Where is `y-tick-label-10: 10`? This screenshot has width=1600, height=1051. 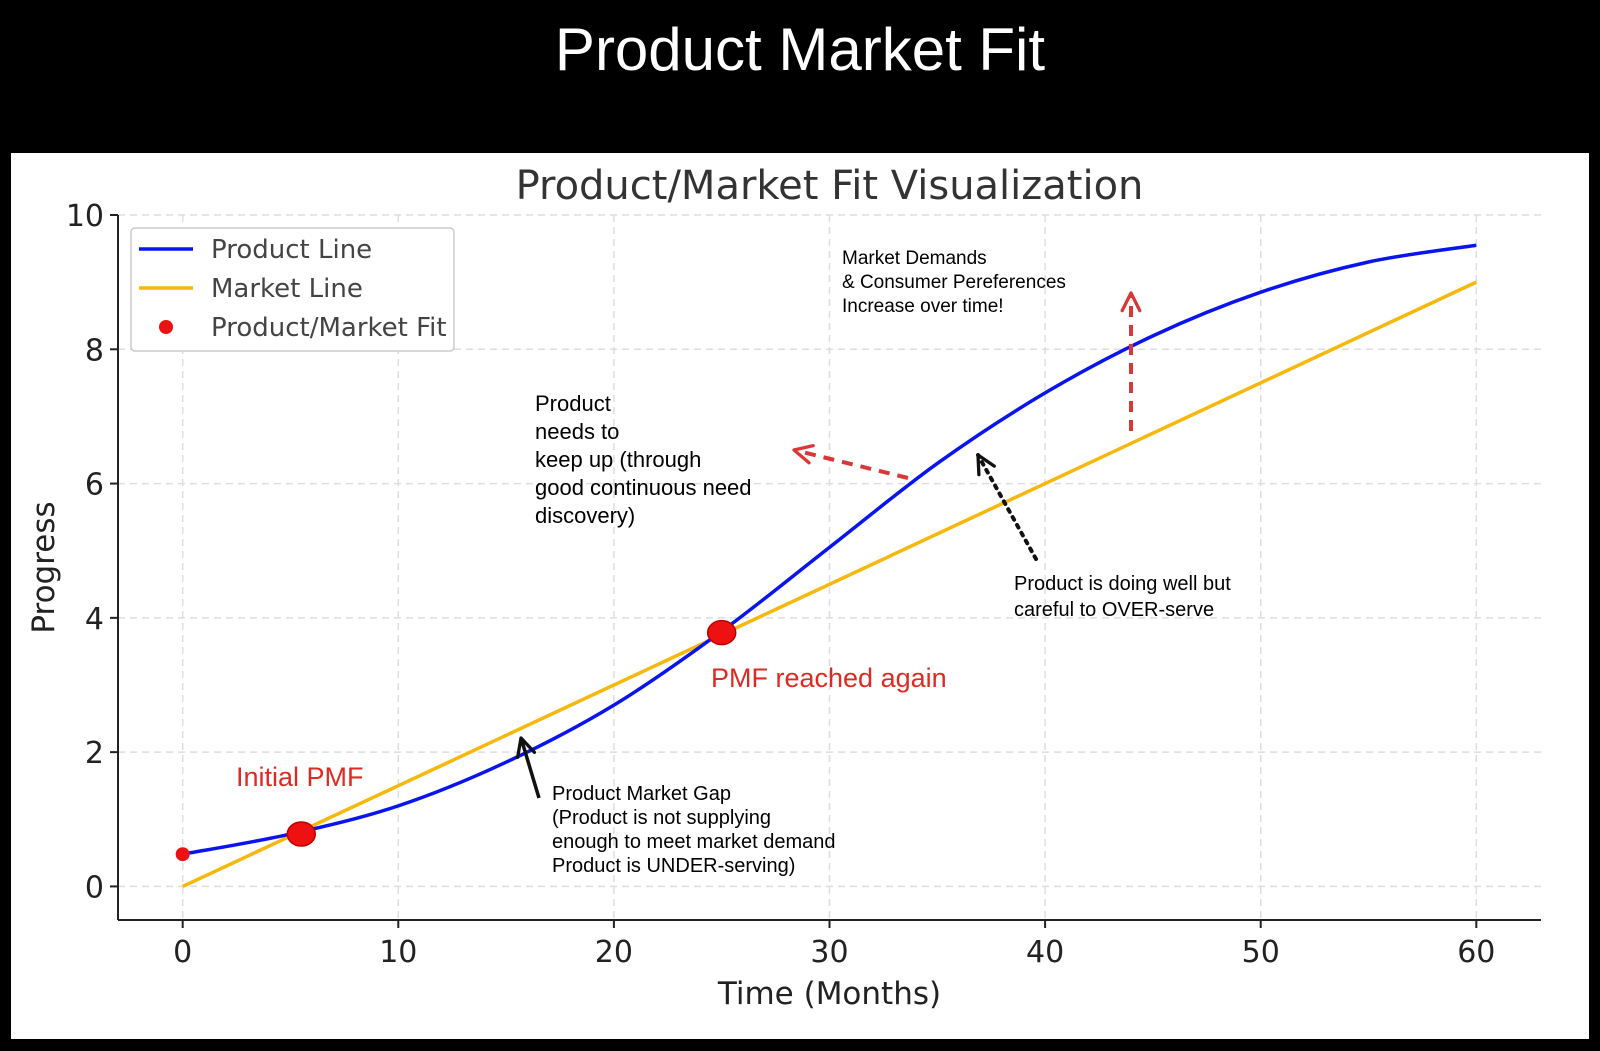 y-tick-label-10: 10 is located at coordinates (85, 216).